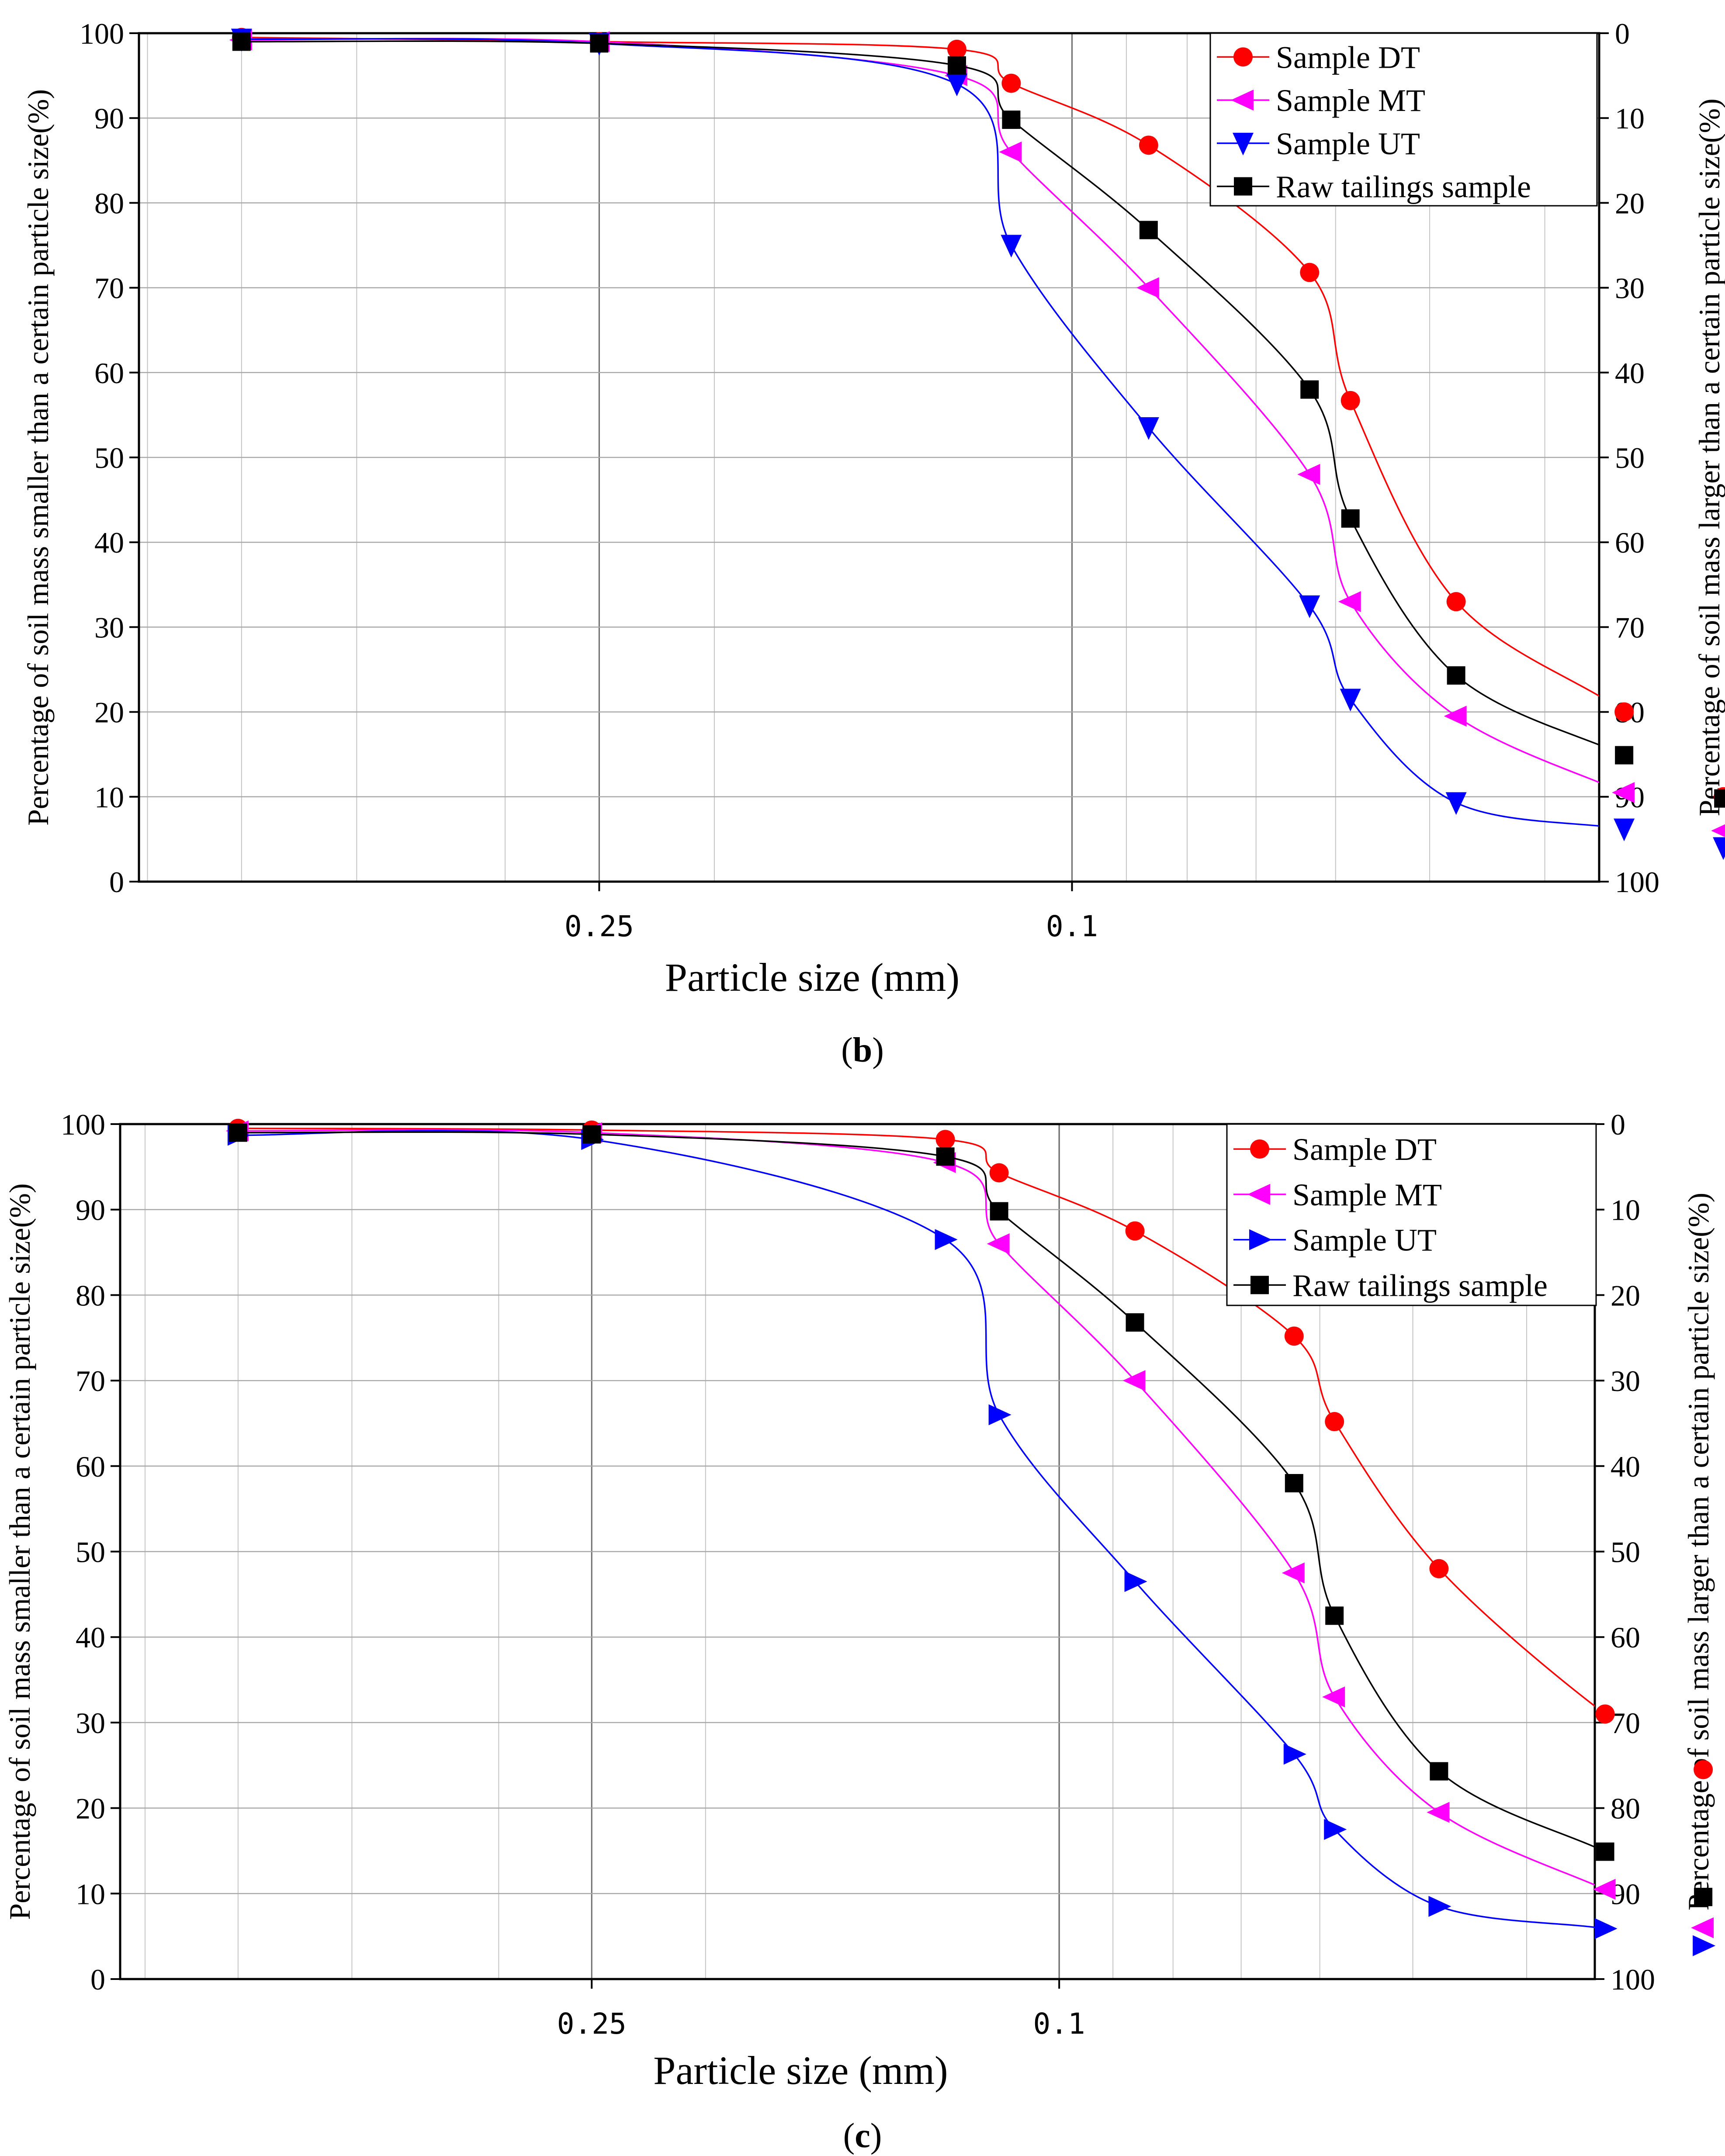 Image resolution: width=1725 pixels, height=2156 pixels. Describe the element at coordinates (97, 1979) in the screenshot. I see `y-tick-label: 0` at that location.